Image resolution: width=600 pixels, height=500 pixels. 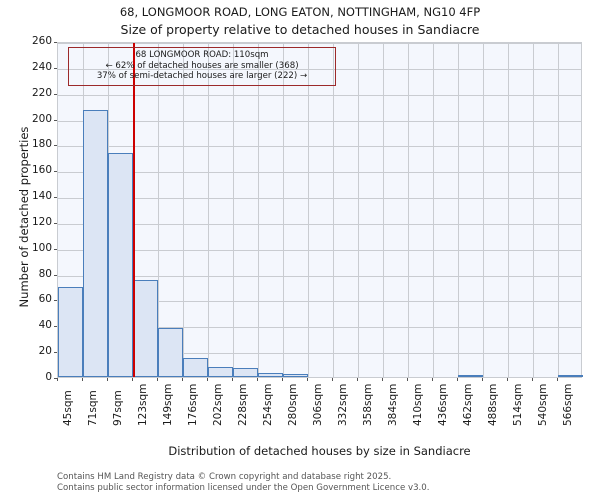 I want to click on y-axis-tick-label: 140, so click(x=41, y=196).